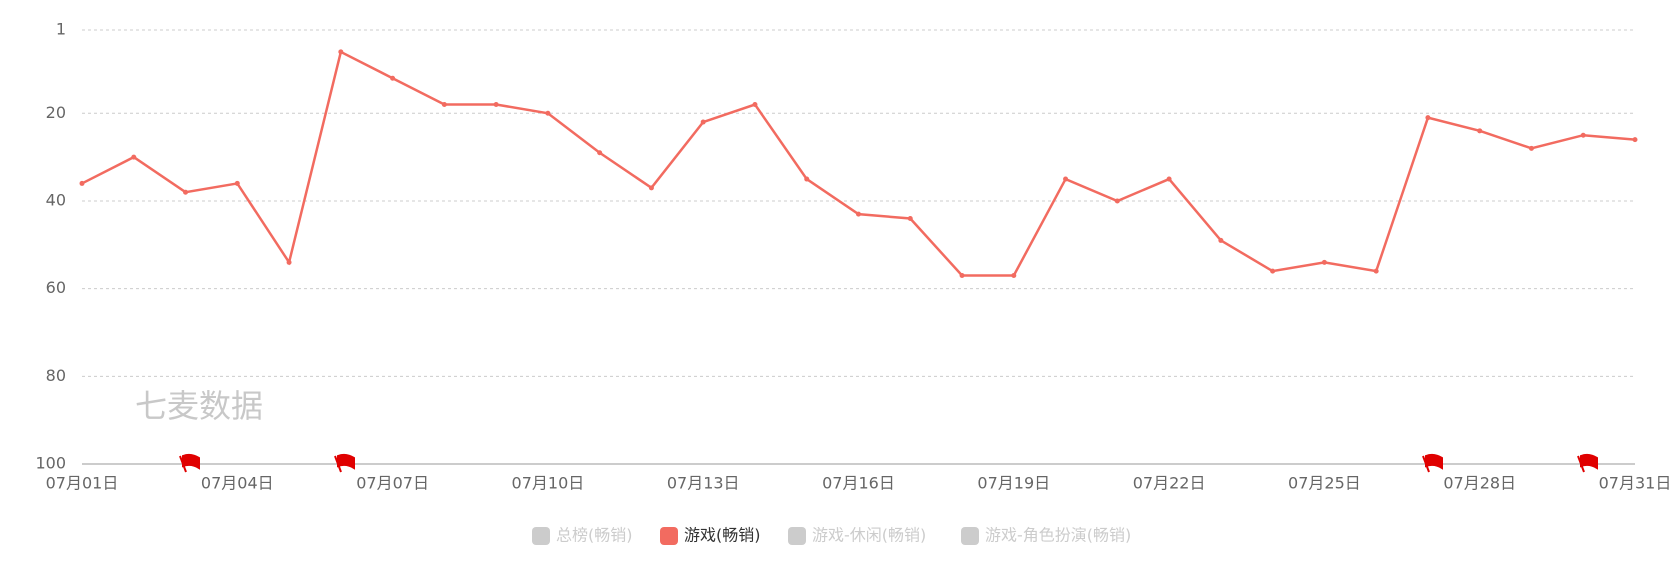  What do you see at coordinates (56, 375) in the screenshot?
I see `y-tick-label: 80` at bounding box center [56, 375].